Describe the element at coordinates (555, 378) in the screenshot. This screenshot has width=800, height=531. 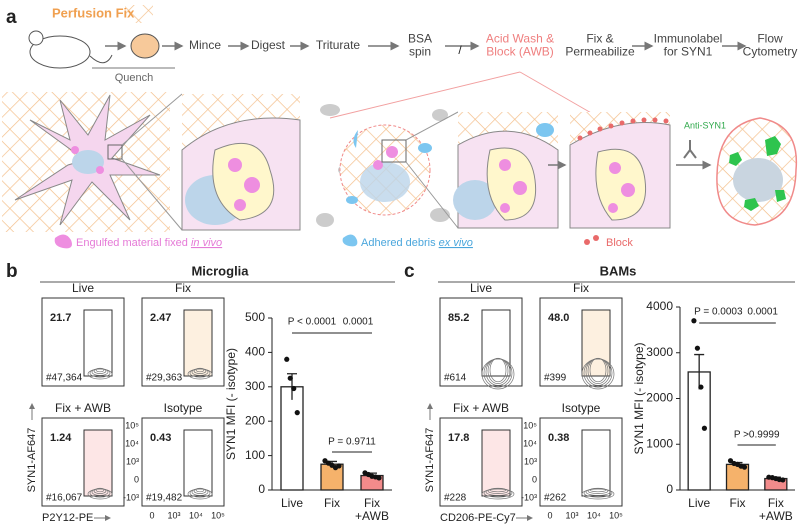
I see `event-count: #399` at that location.